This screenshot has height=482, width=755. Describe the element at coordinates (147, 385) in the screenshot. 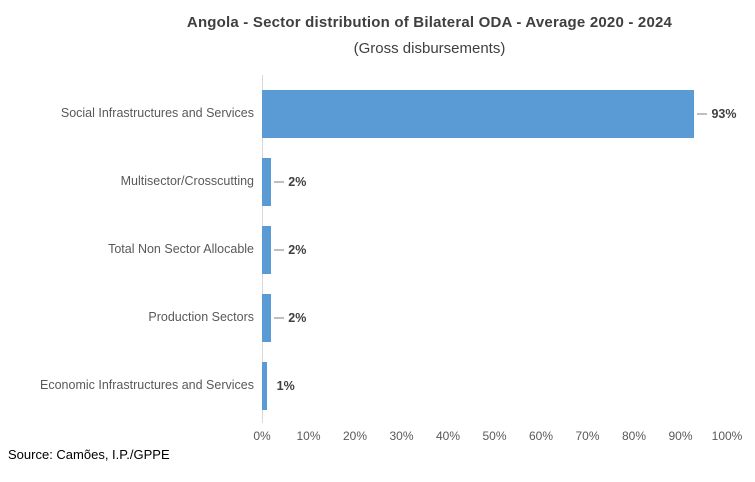

I see `category-label: Economic Infrastructures and Services` at that location.